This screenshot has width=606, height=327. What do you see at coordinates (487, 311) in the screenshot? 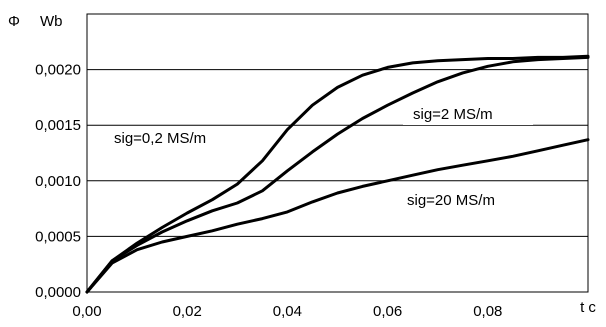
I see `x-tick-label: 0,08` at bounding box center [487, 311].